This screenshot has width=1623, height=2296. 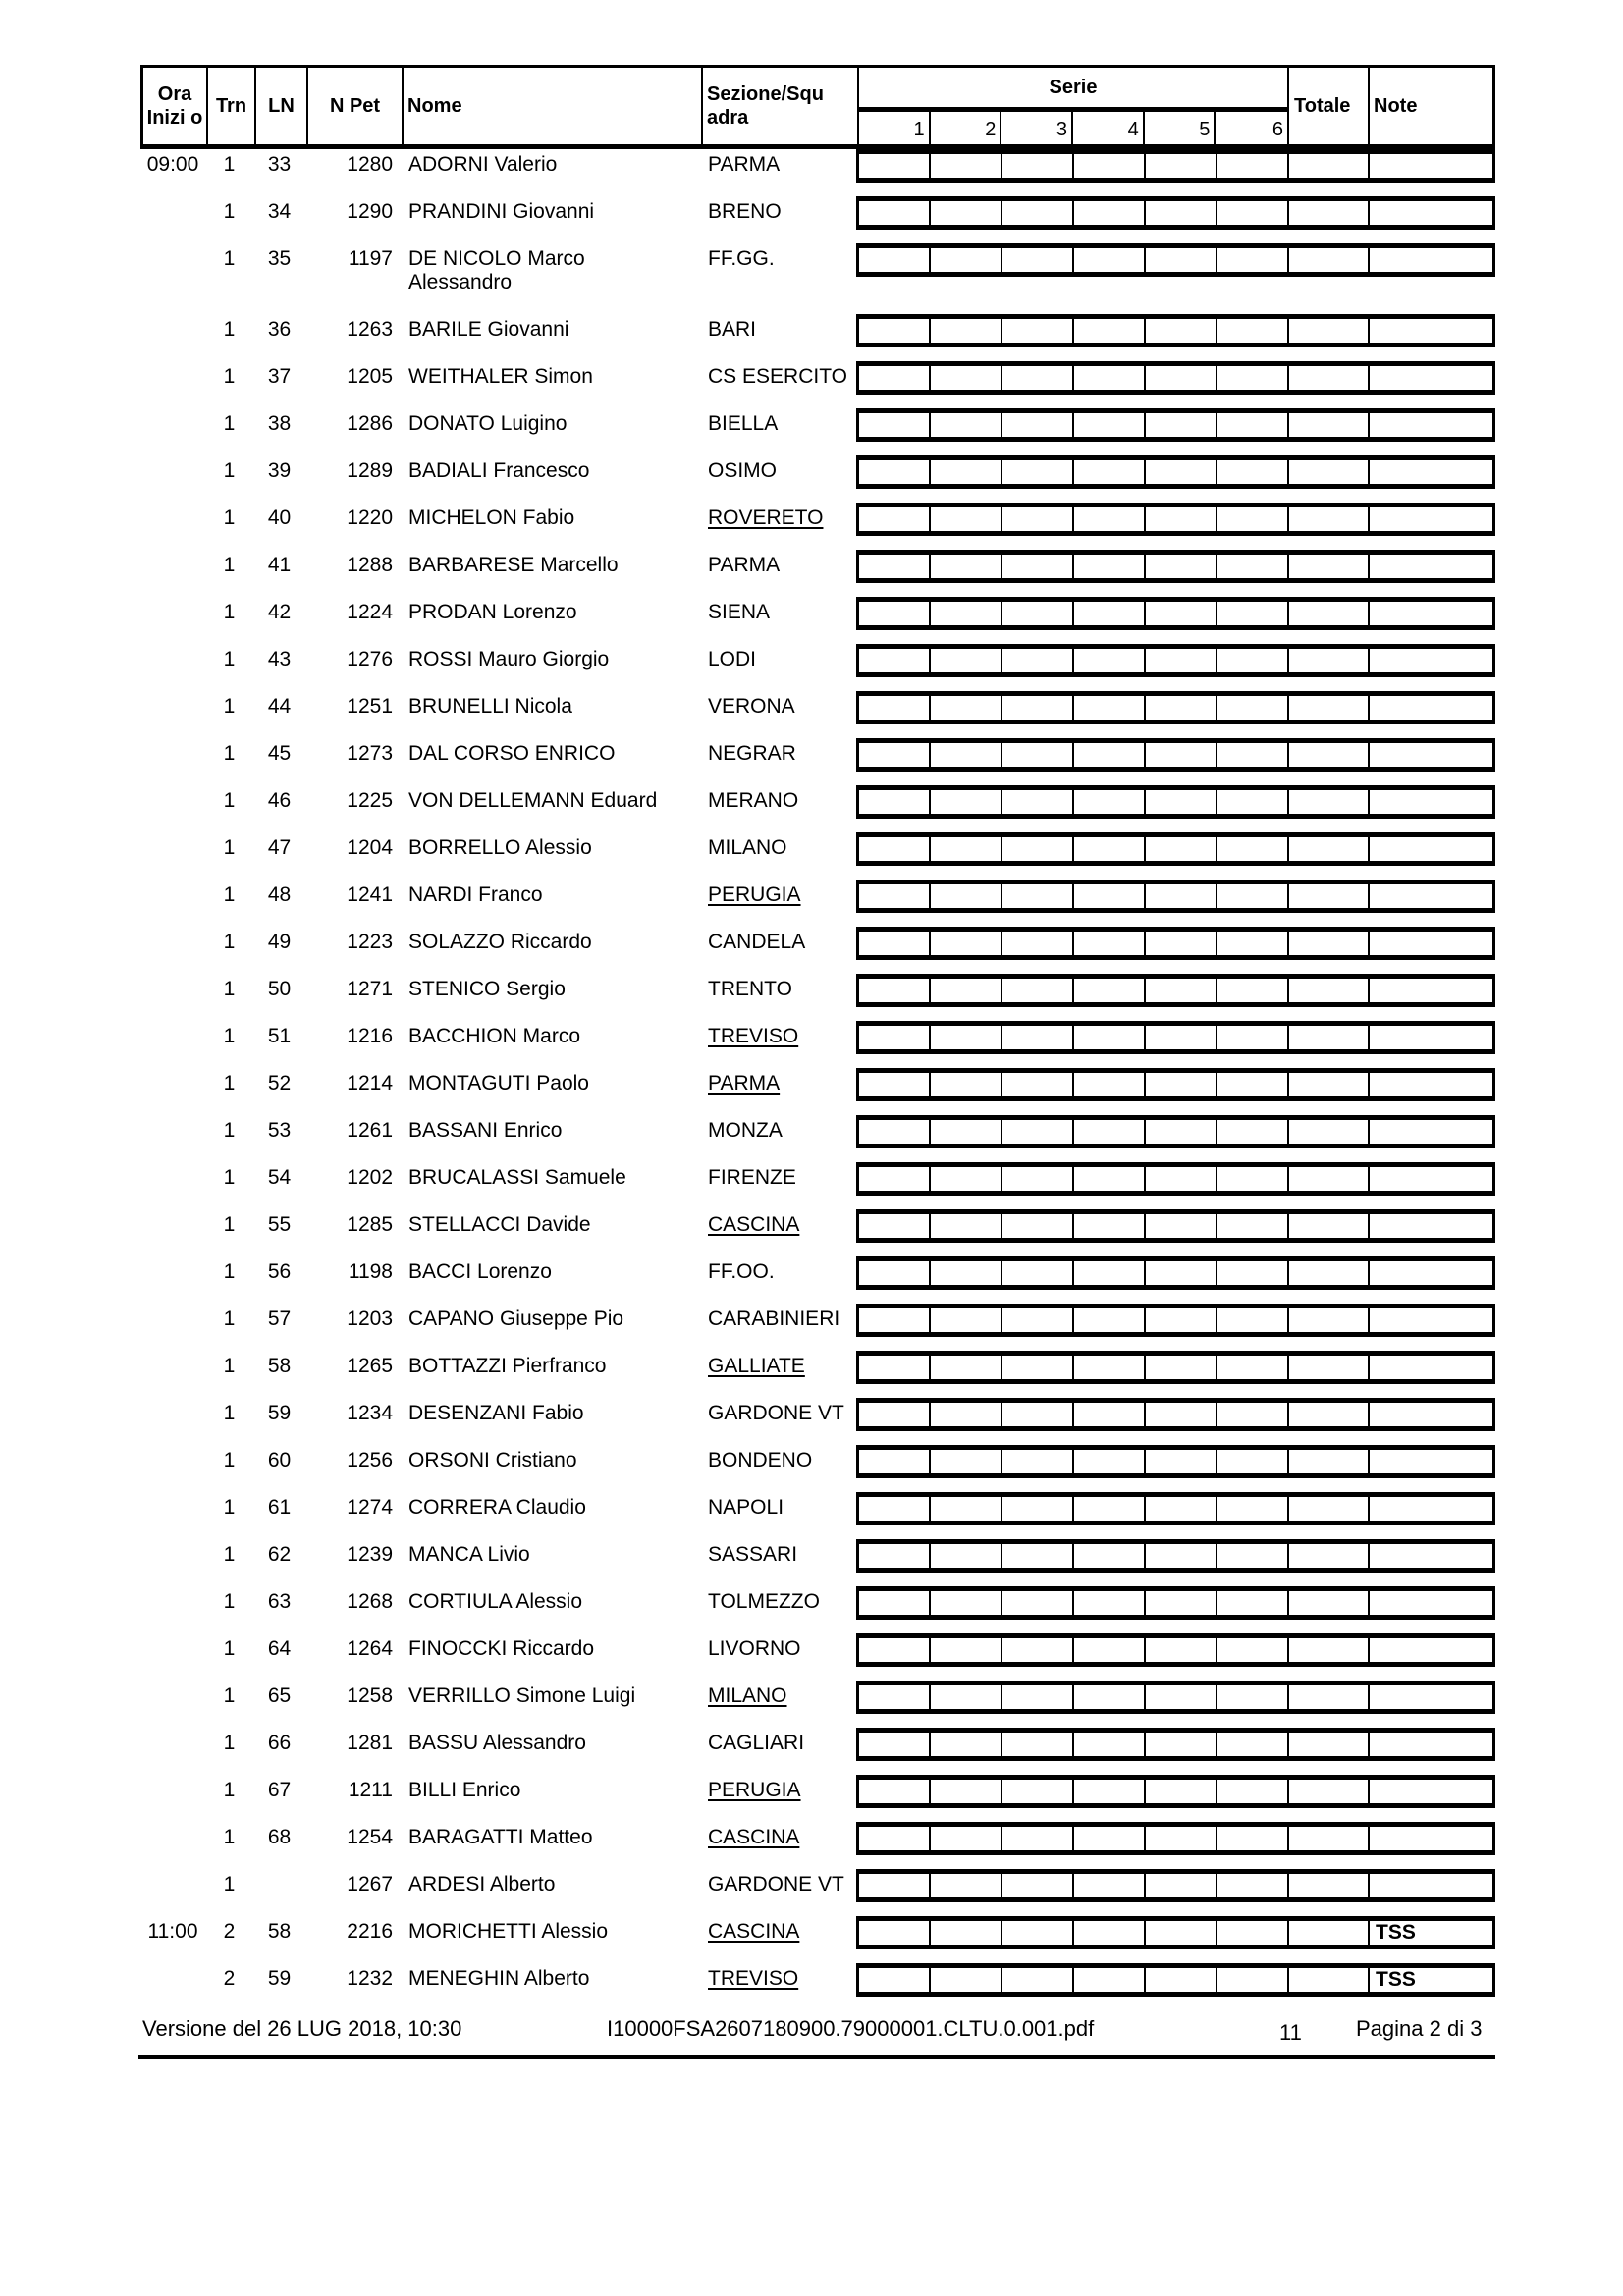 I want to click on athlete-name: MORICHETTI Alessio, so click(x=508, y=1931).